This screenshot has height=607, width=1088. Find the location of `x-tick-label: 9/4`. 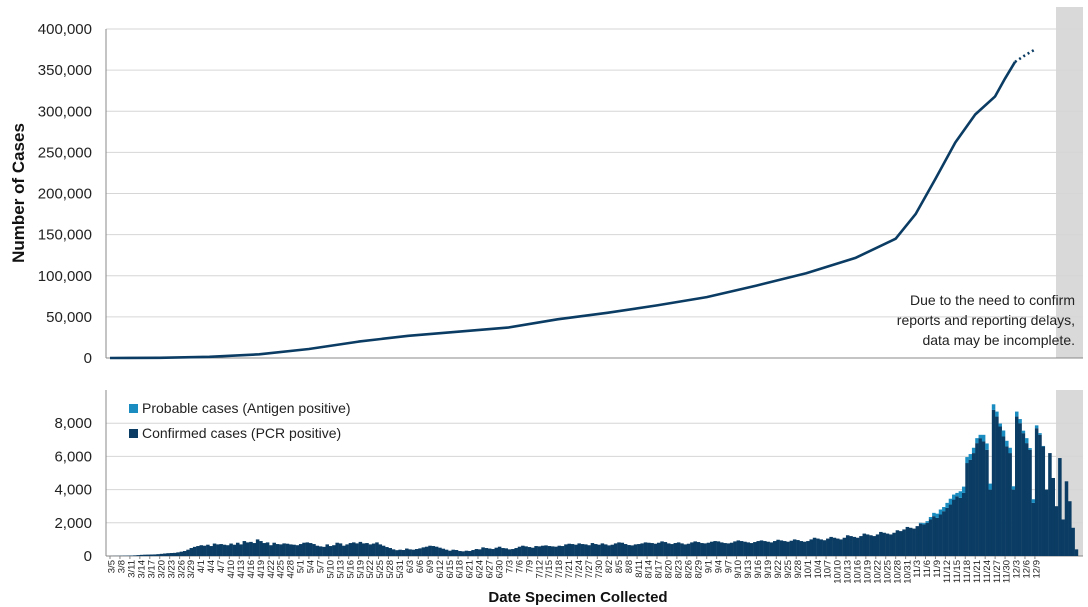

x-tick-label: 9/4 is located at coordinates (718, 566).